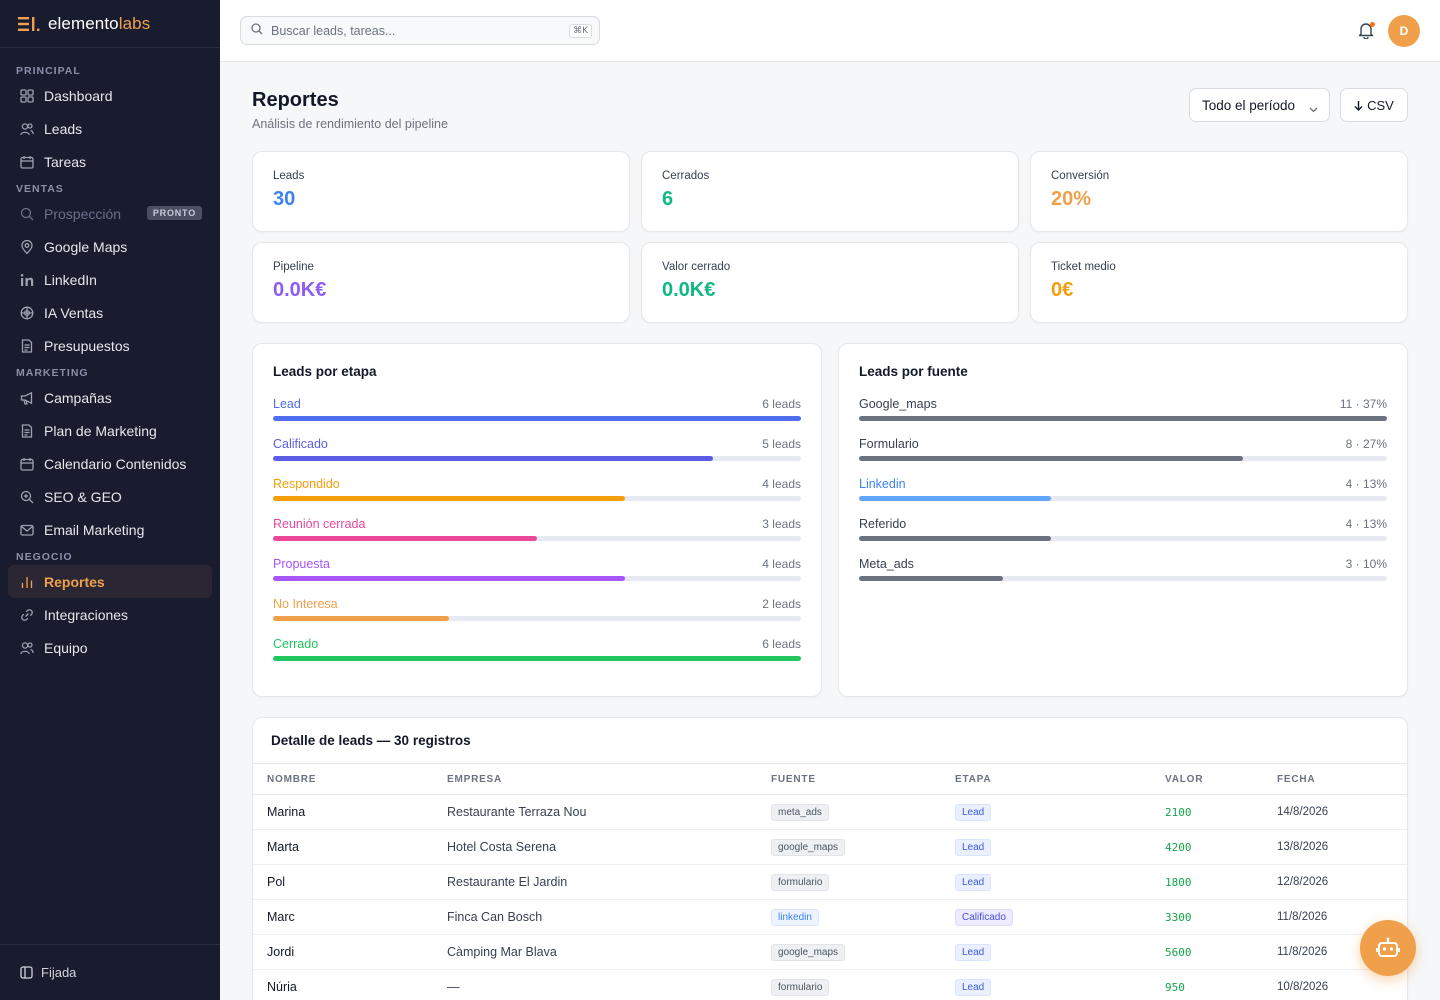 The height and width of the screenshot is (1000, 1440). Describe the element at coordinates (1366, 484) in the screenshot. I see `bar-count: 4 · 13%` at that location.